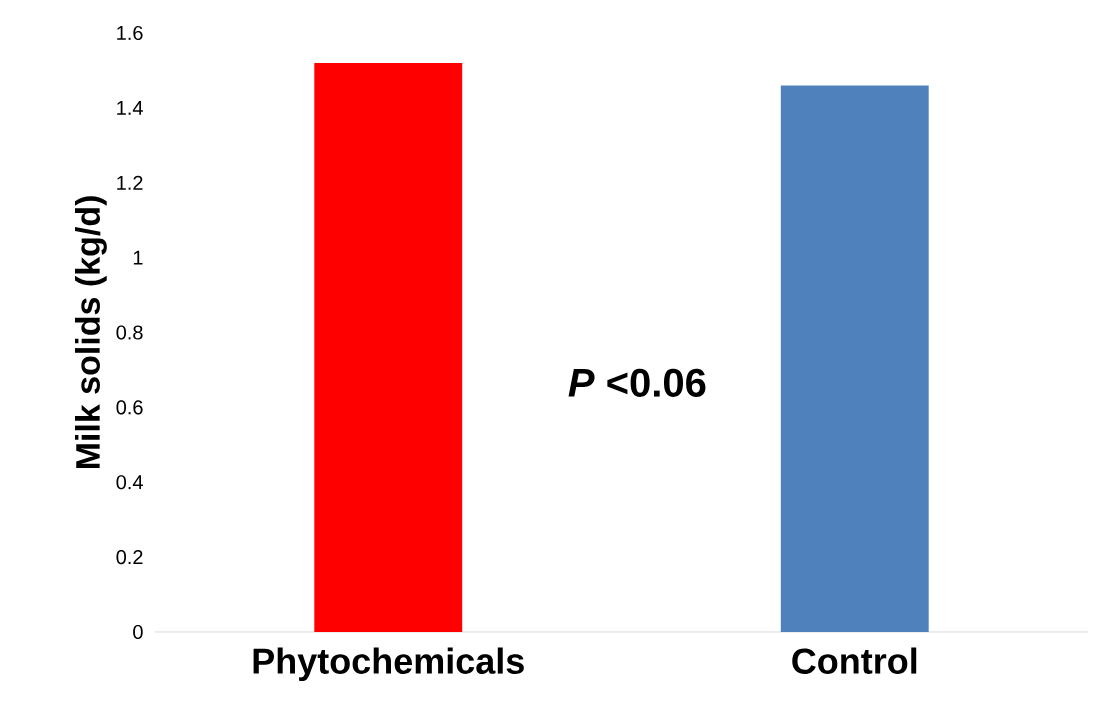 The image size is (1108, 707). Describe the element at coordinates (130, 182) in the screenshot. I see `y-tick-label: 1.2` at that location.